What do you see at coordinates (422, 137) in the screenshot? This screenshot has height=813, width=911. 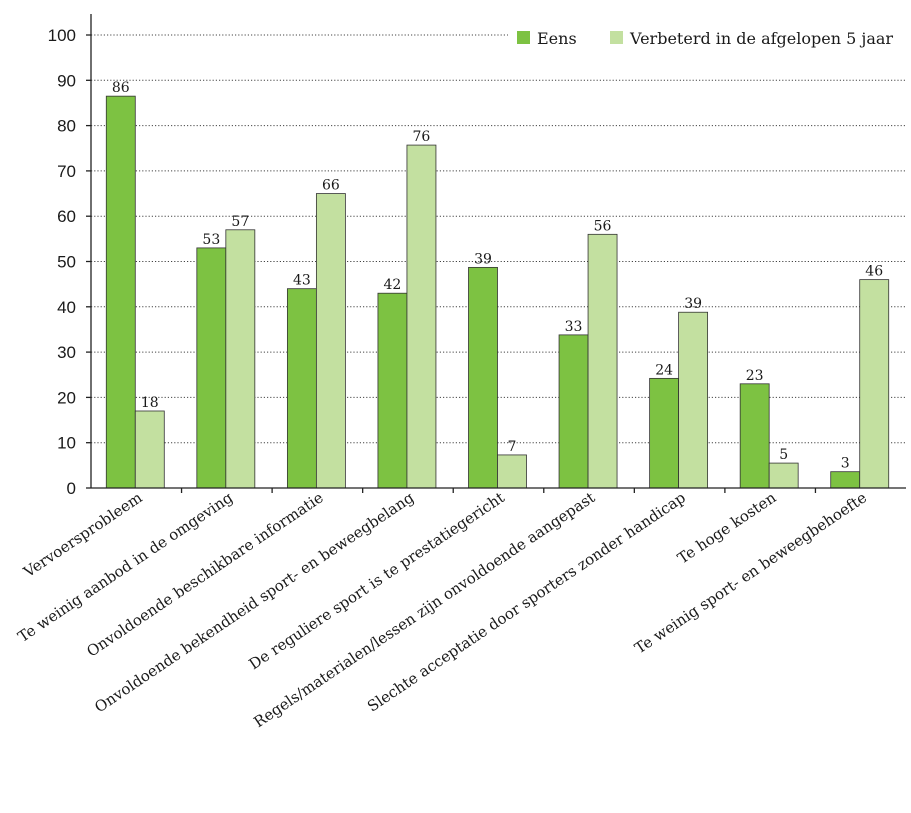 I see `data-label: 76` at bounding box center [422, 137].